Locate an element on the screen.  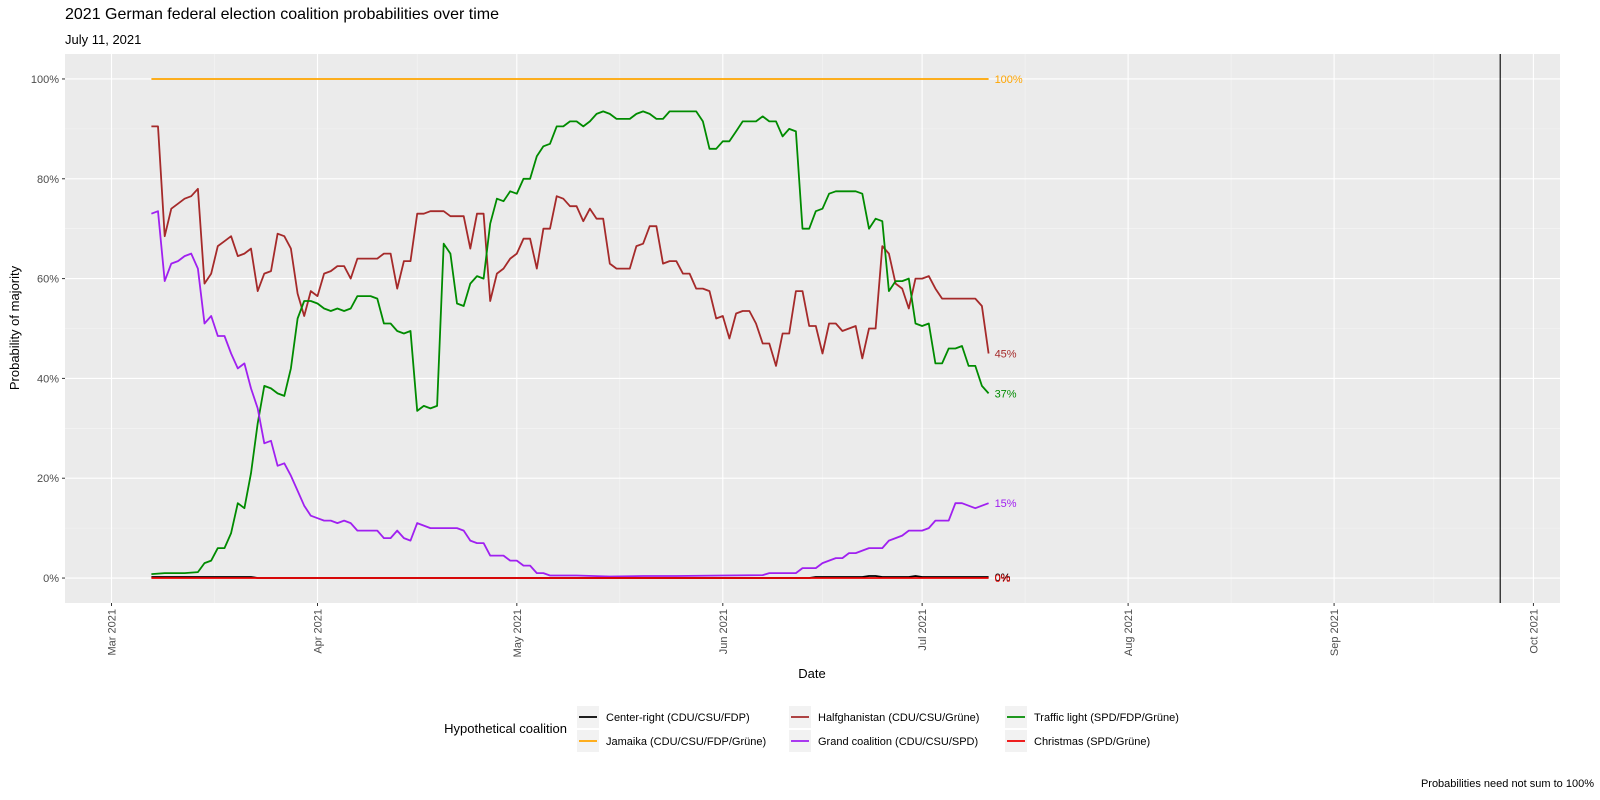
legend-label: Center-right (CDU/CSU/FDP) is located at coordinates (678, 718).